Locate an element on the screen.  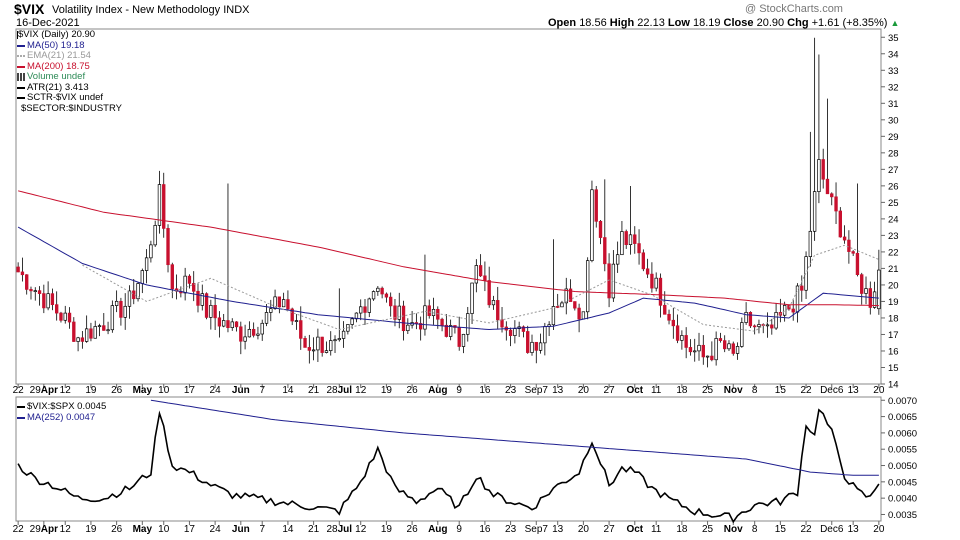
stockcharts-watermark: @ StockCharts.com is located at coordinates (794, 9).